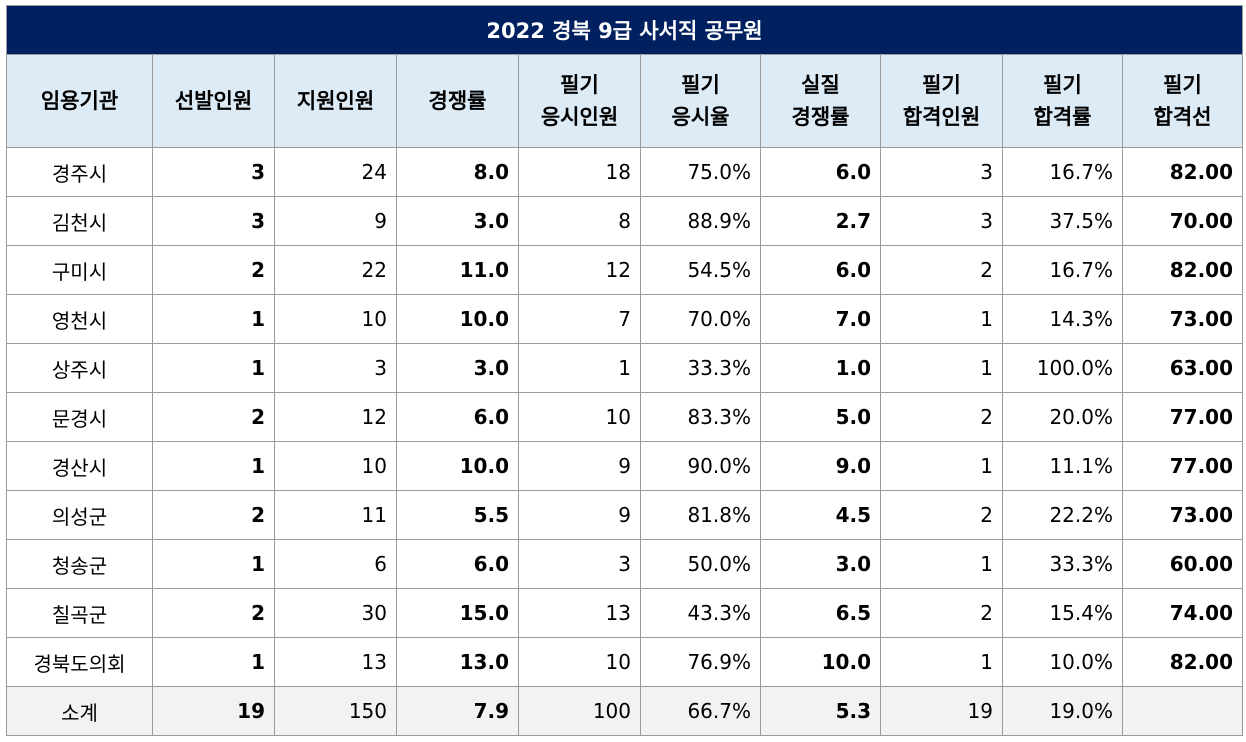 The image size is (1246, 742). I want to click on table-row: 청송군 1 6 6.0 3 50.0% 3.0 1 33.3% 60.00, so click(624, 564).